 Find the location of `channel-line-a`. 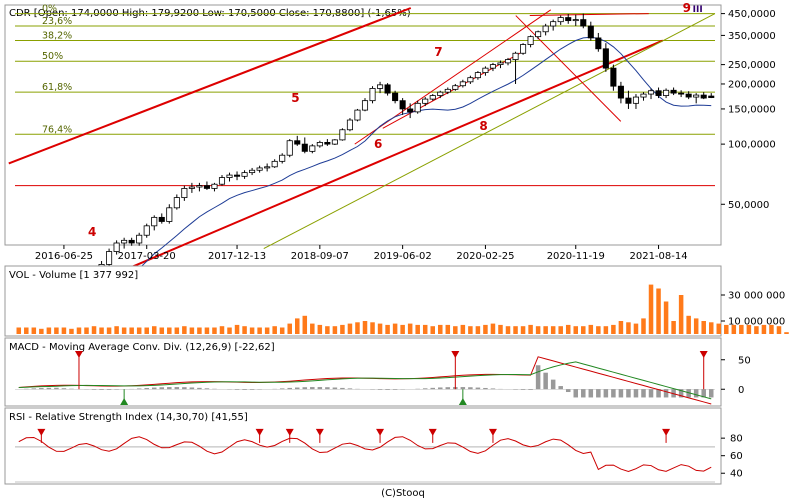

channel-line-a is located at coordinates (453, 77).